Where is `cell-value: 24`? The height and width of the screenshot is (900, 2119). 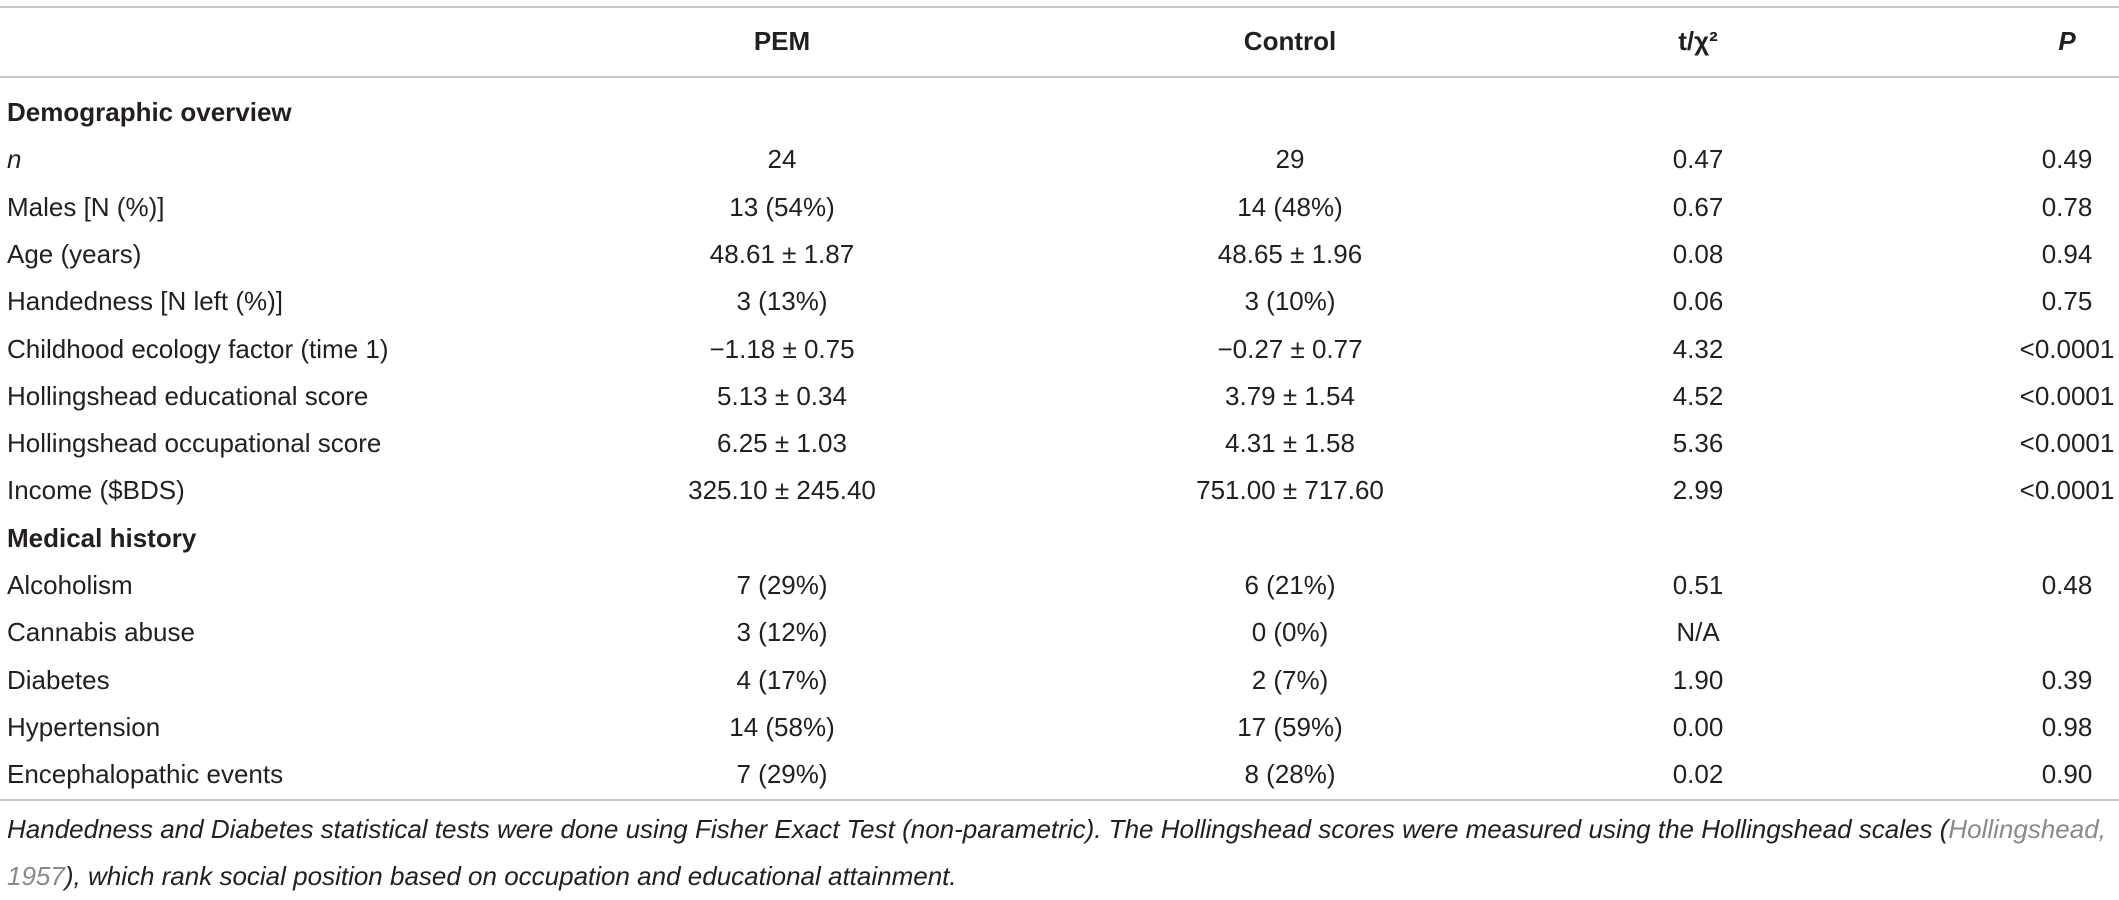 cell-value: 24 is located at coordinates (782, 159).